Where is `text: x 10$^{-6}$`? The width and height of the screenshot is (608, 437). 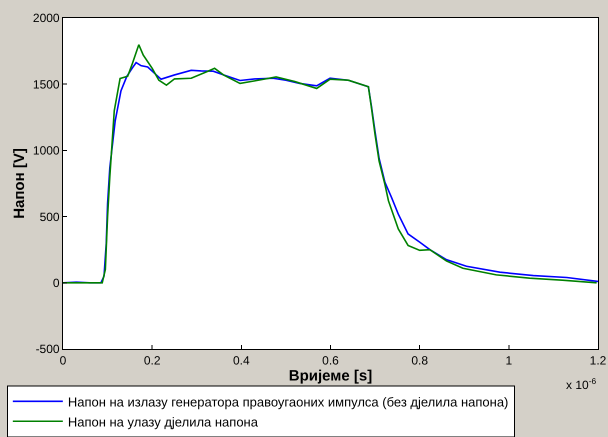 text: x 10$^{-6}$ is located at coordinates (581, 384).